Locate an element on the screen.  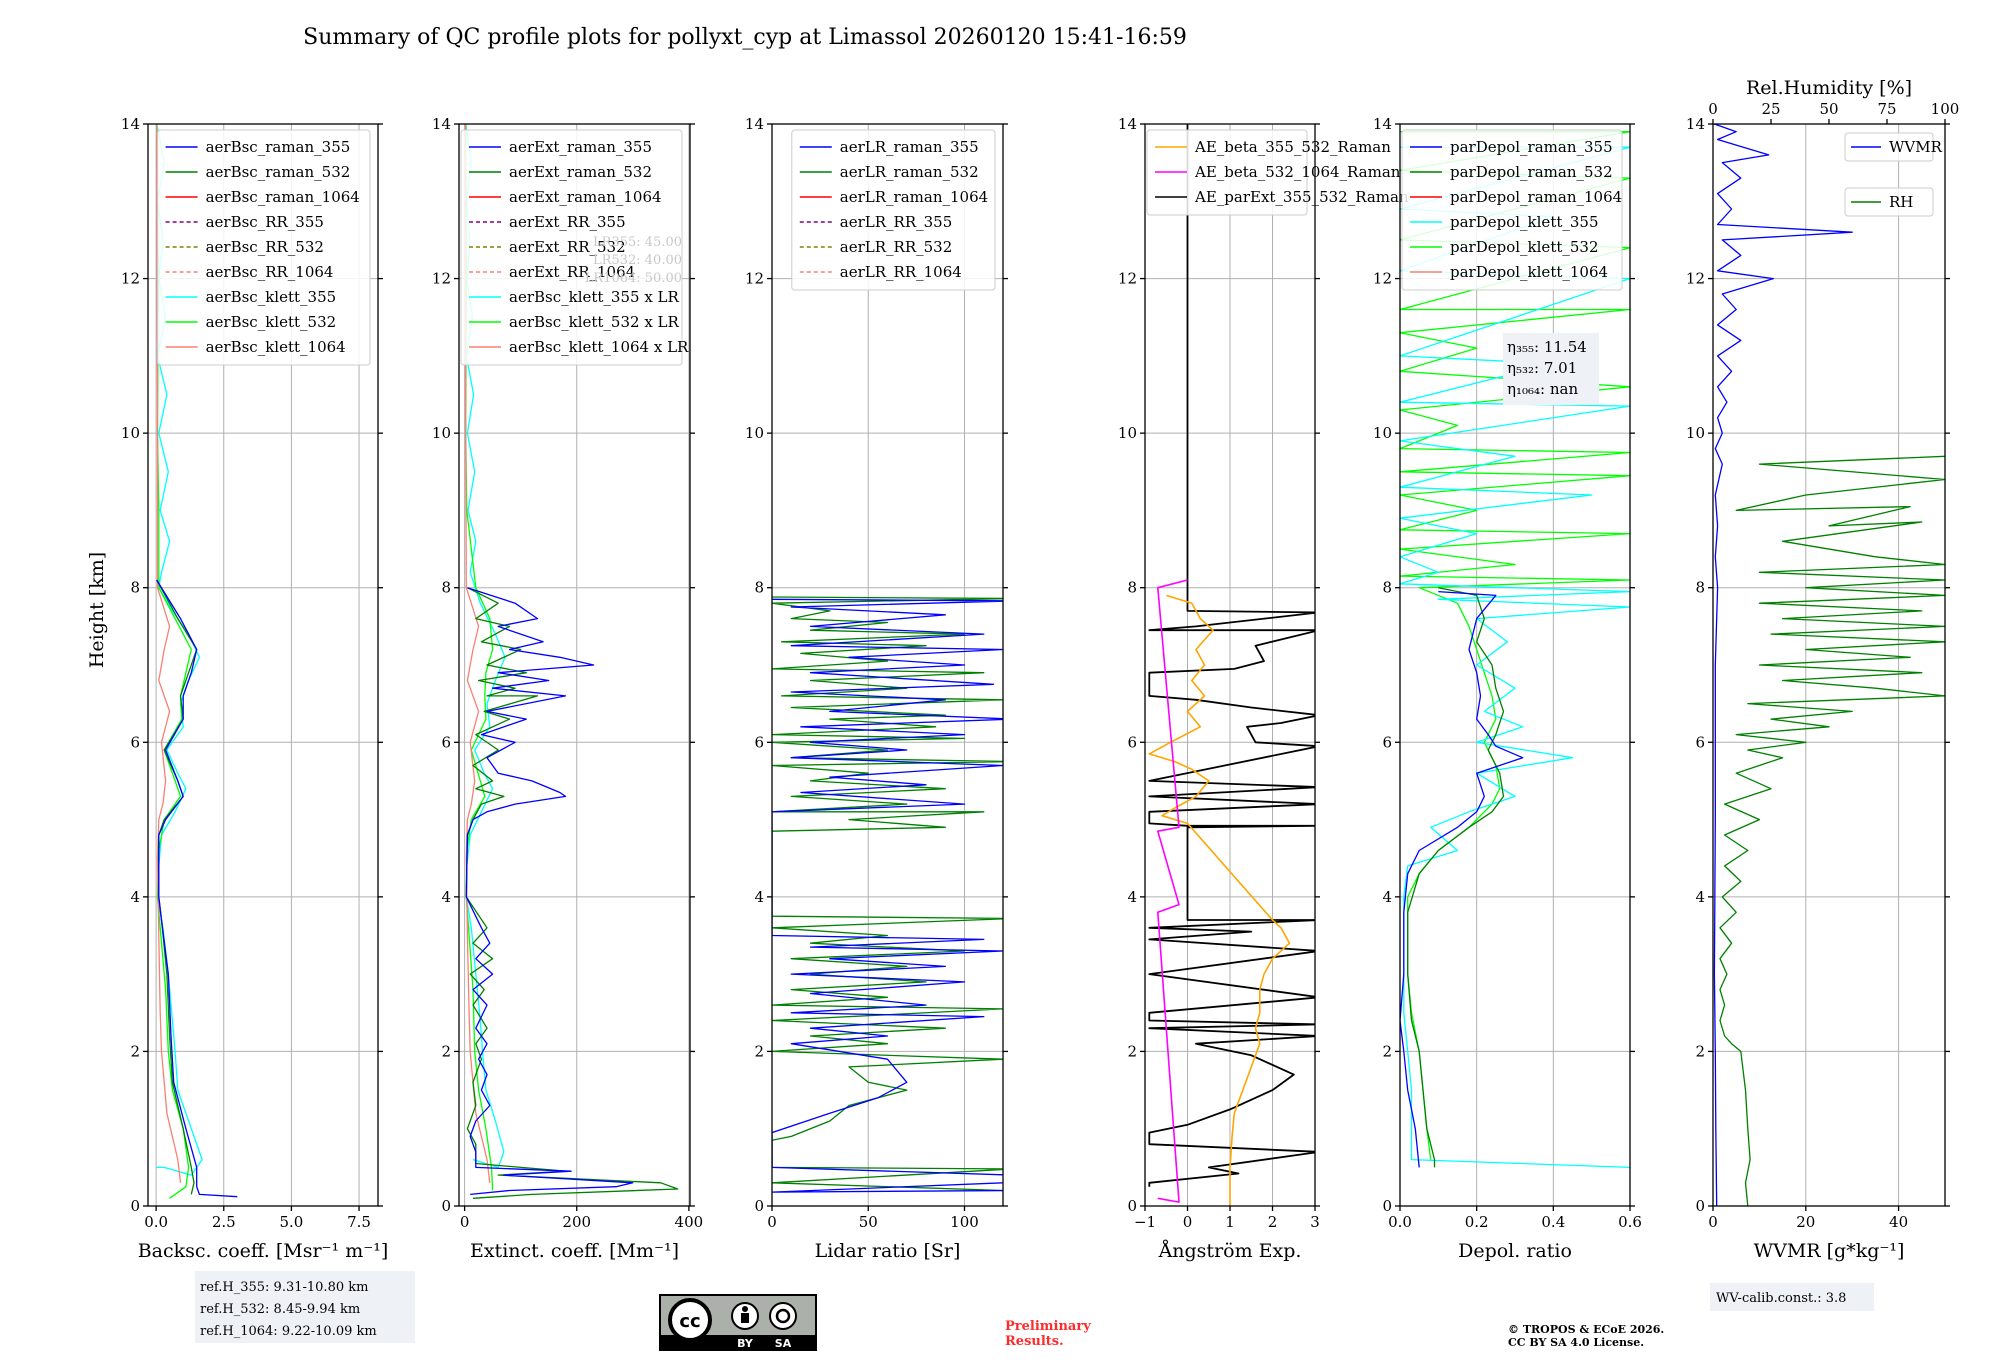
legend-entry: aerBsc_raman_532 is located at coordinates (278, 172).